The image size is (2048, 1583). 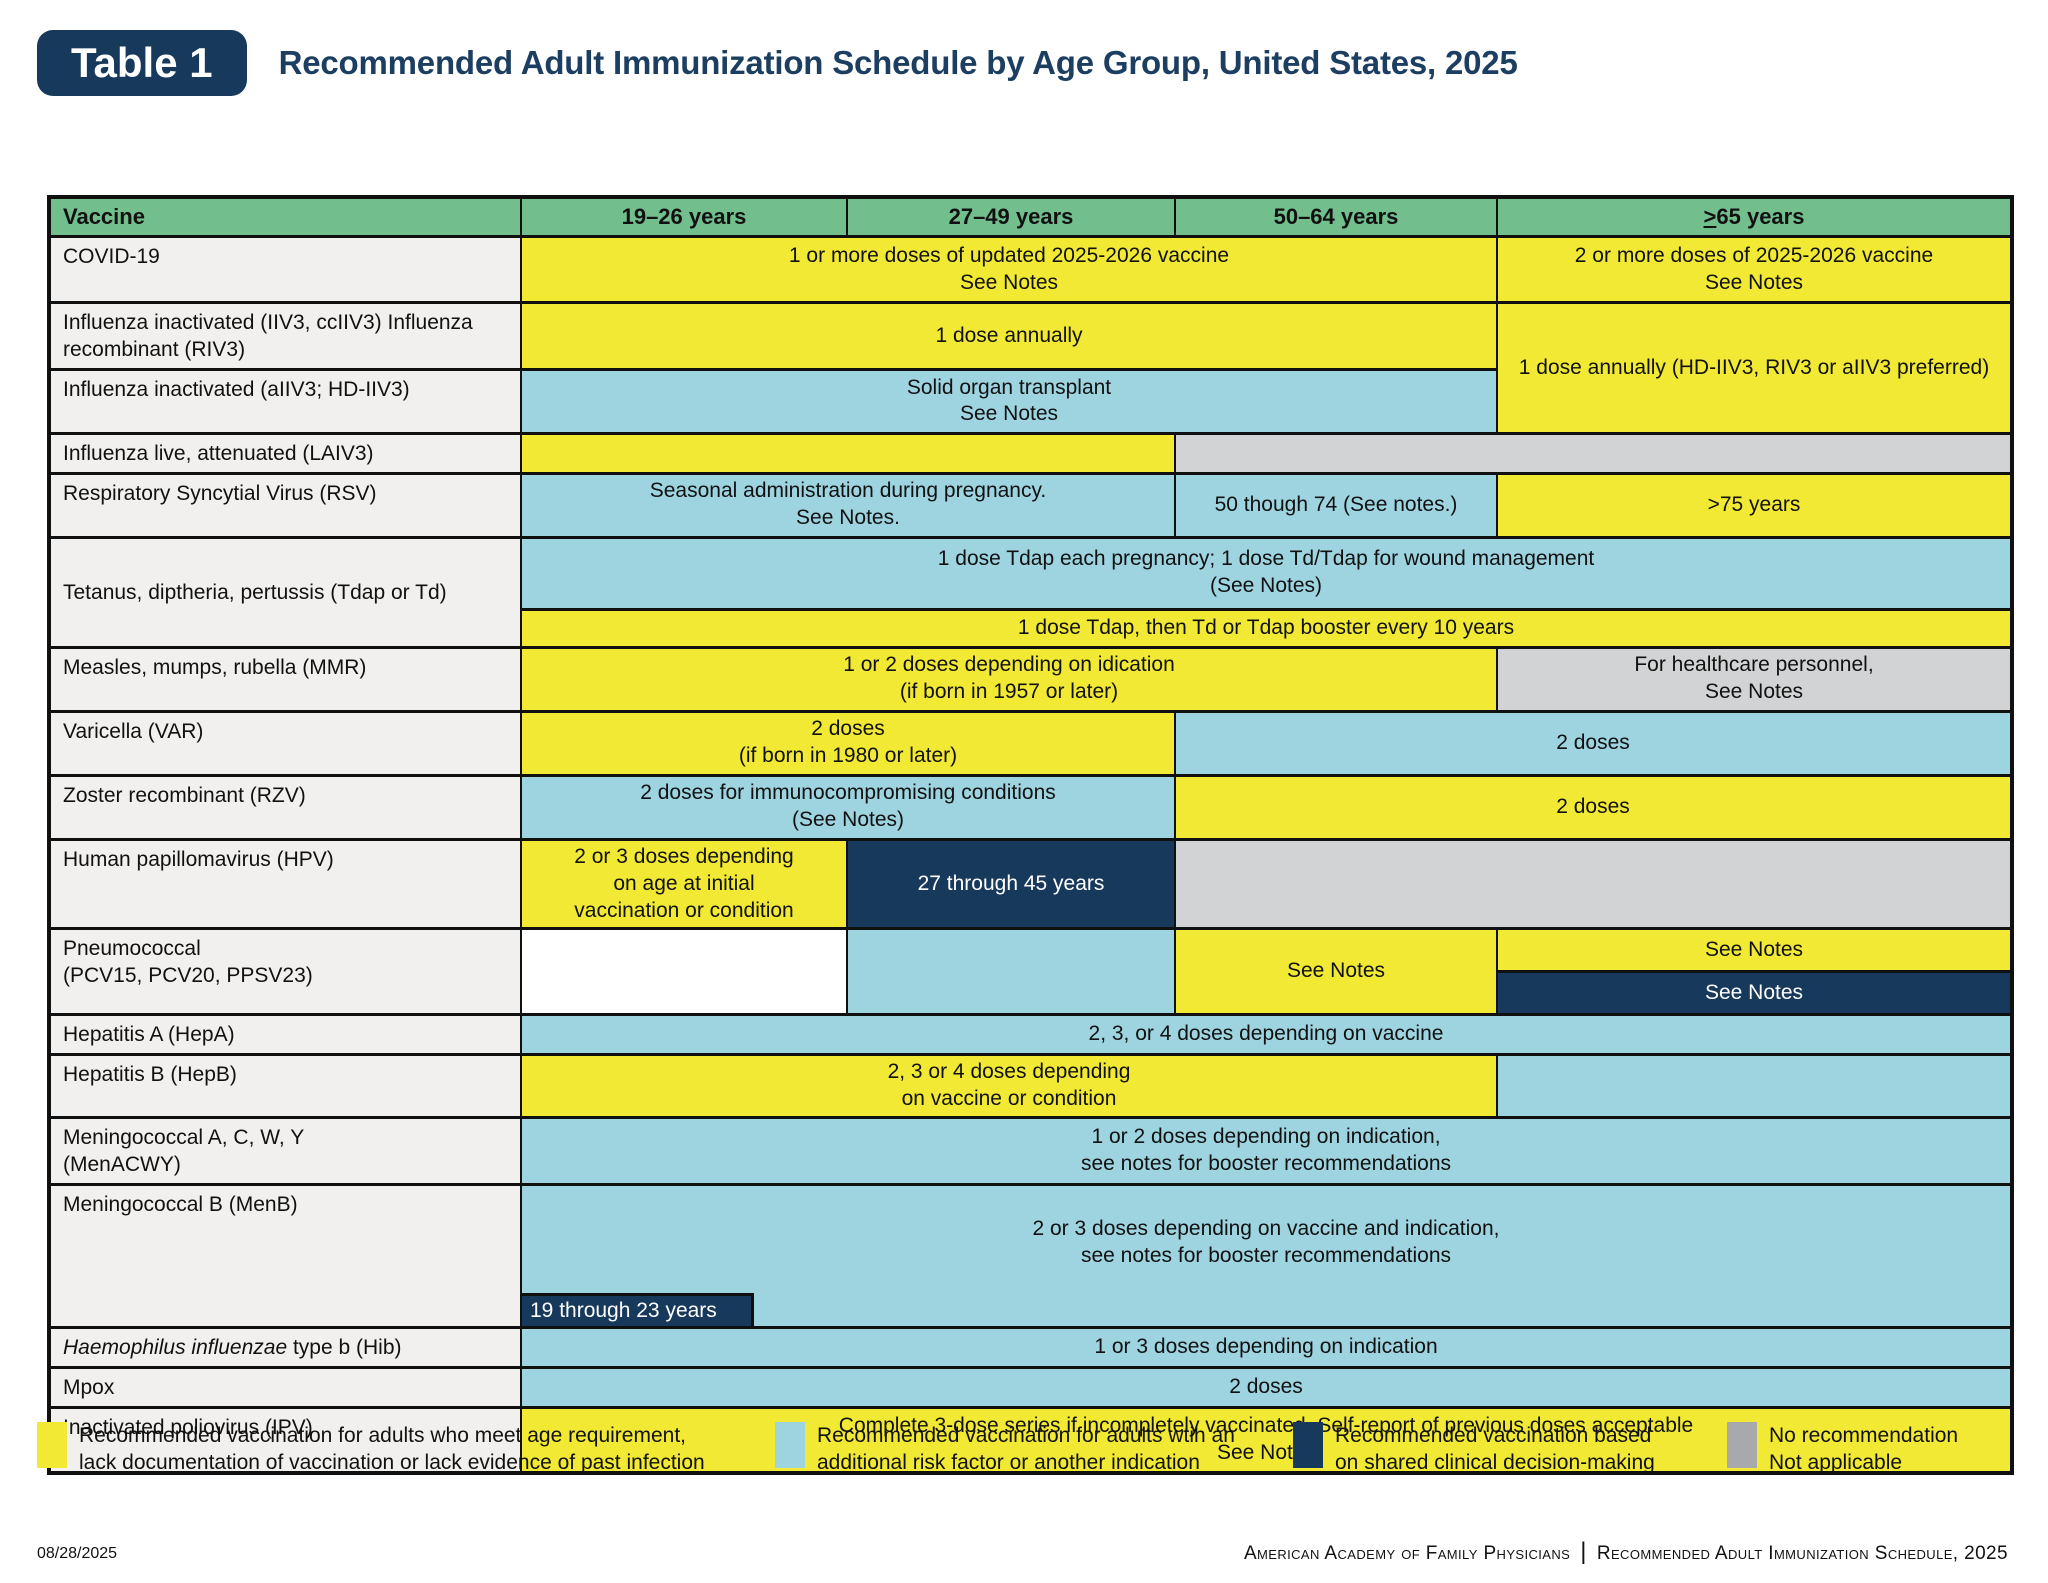 I want to click on pneumococcal-65plus-age-based: See Notes, so click(x=1754, y=952).